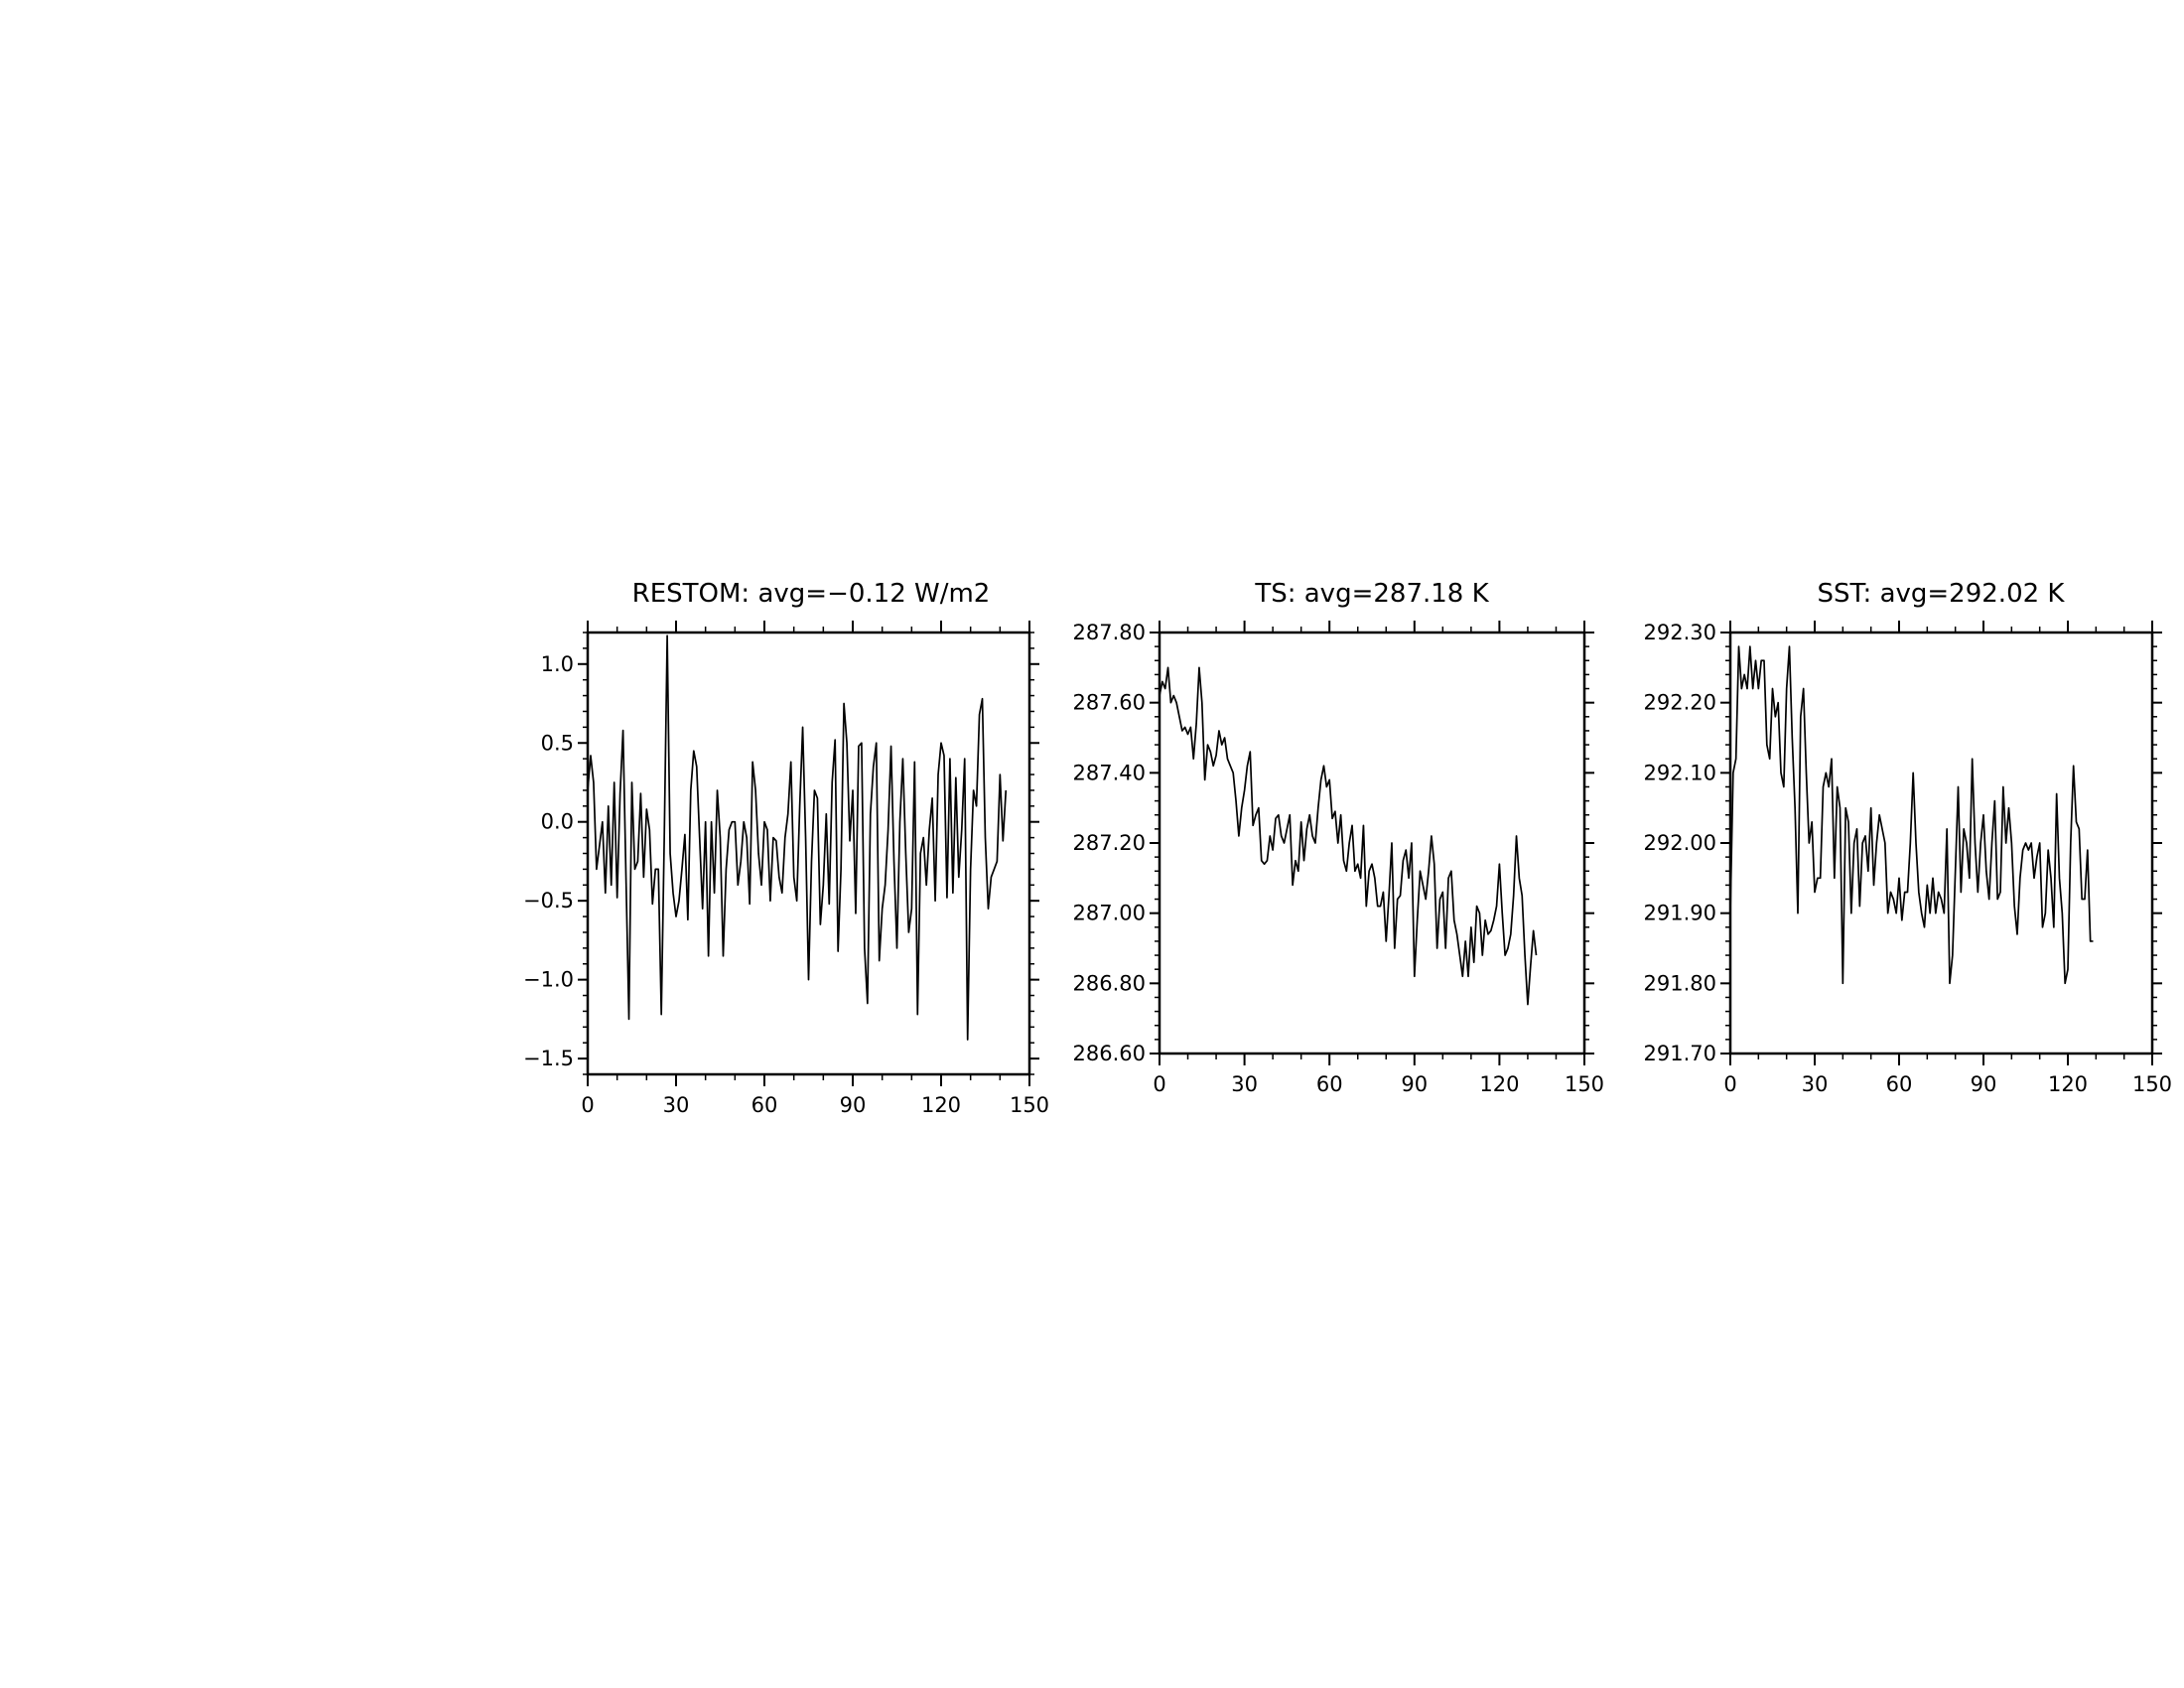  Describe the element at coordinates (941, 1105) in the screenshot. I see `x-tick-label-restom: 120` at that location.